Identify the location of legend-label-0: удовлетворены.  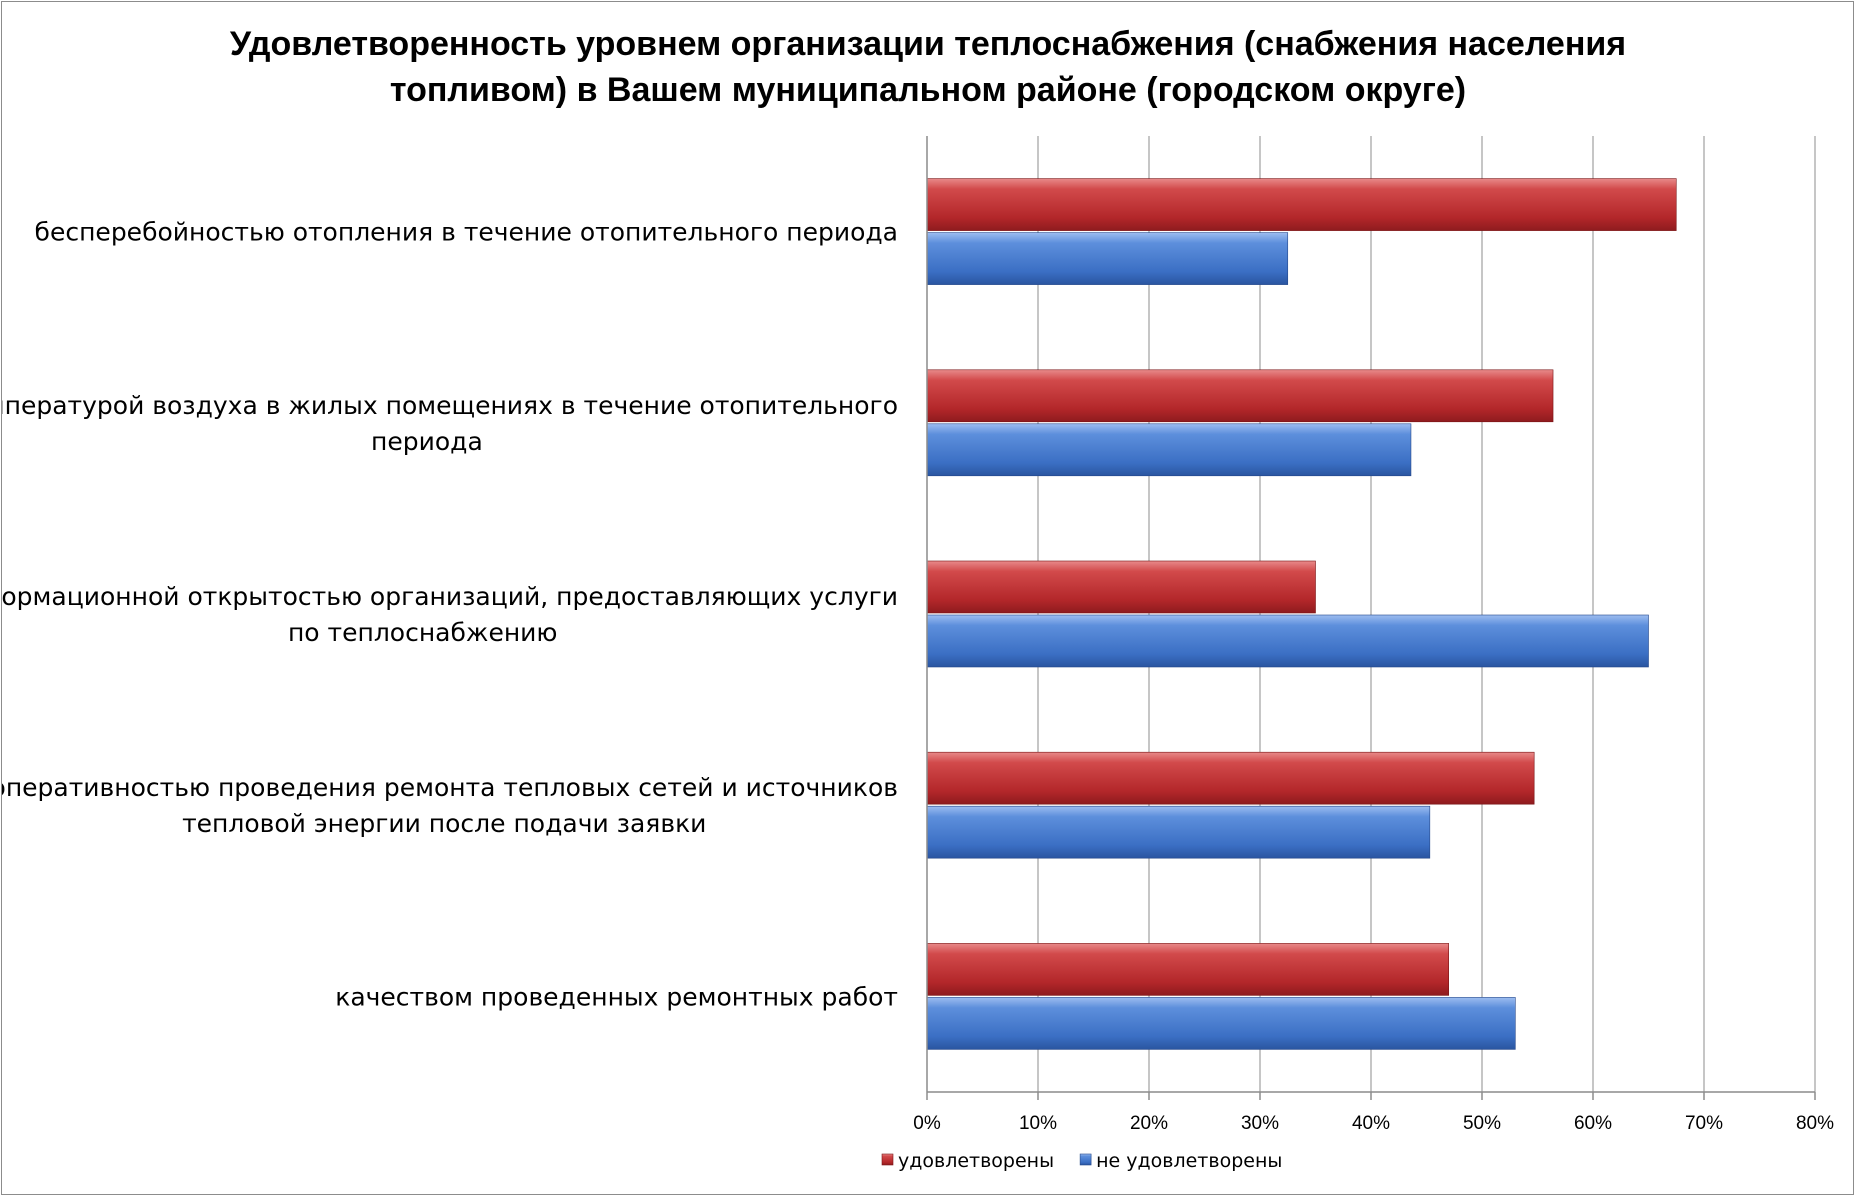
(976, 1161).